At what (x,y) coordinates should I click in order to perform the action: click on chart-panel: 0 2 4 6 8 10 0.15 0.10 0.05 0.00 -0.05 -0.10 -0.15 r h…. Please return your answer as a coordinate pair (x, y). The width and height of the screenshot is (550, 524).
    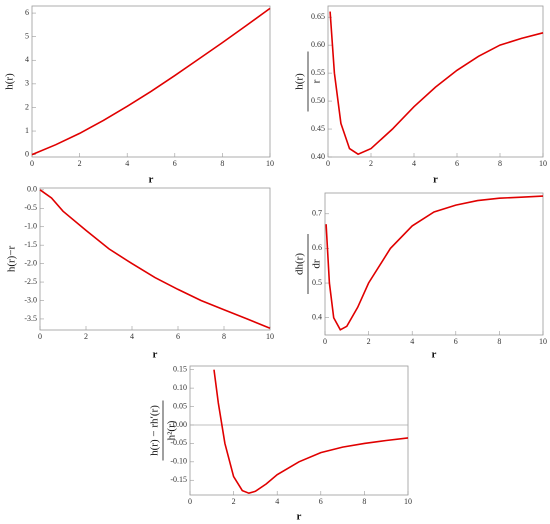
    Looking at the image, I should click on (280, 444).